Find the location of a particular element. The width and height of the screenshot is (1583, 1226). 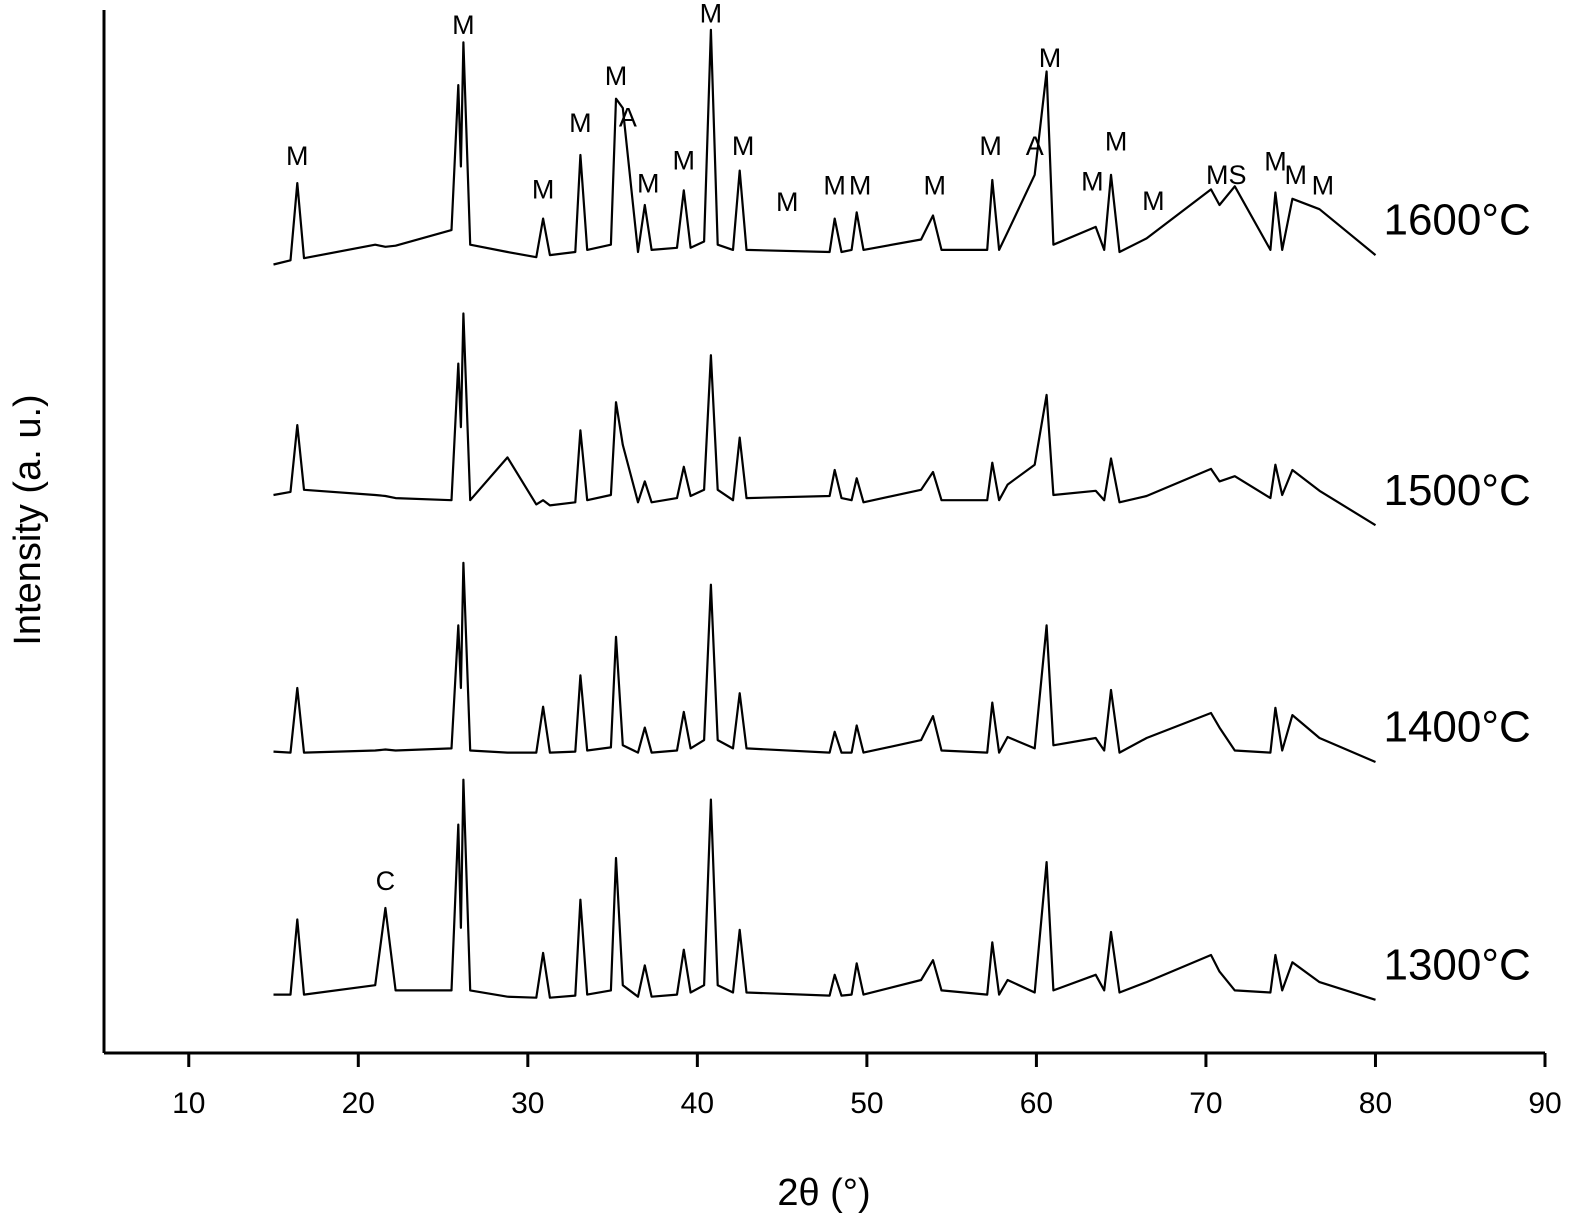

series-label: 1500°C is located at coordinates (1456, 490).